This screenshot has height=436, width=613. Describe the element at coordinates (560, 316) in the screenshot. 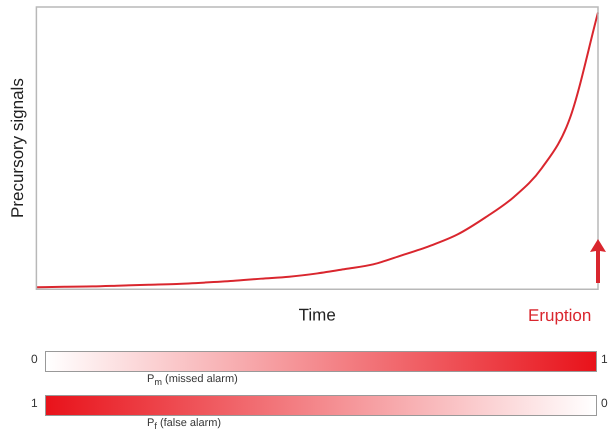

I see `text: Eruption` at that location.